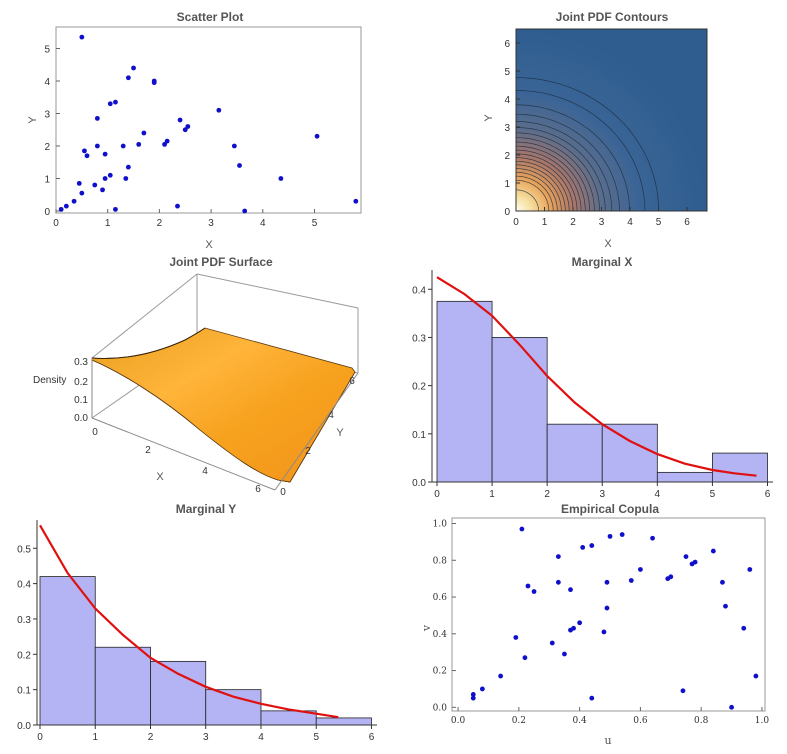  What do you see at coordinates (507, 212) in the screenshot?
I see `contour-y-tick-label: 0` at bounding box center [507, 212].